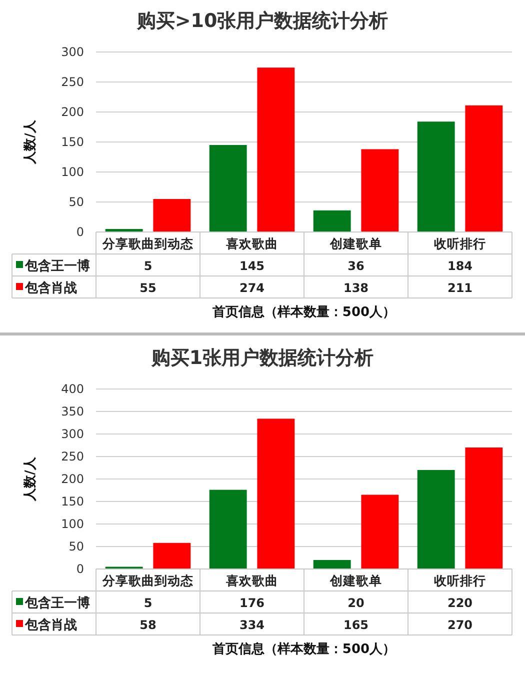 The image size is (525, 674). Describe the element at coordinates (460, 603) in the screenshot. I see `data-label: 220` at that location.